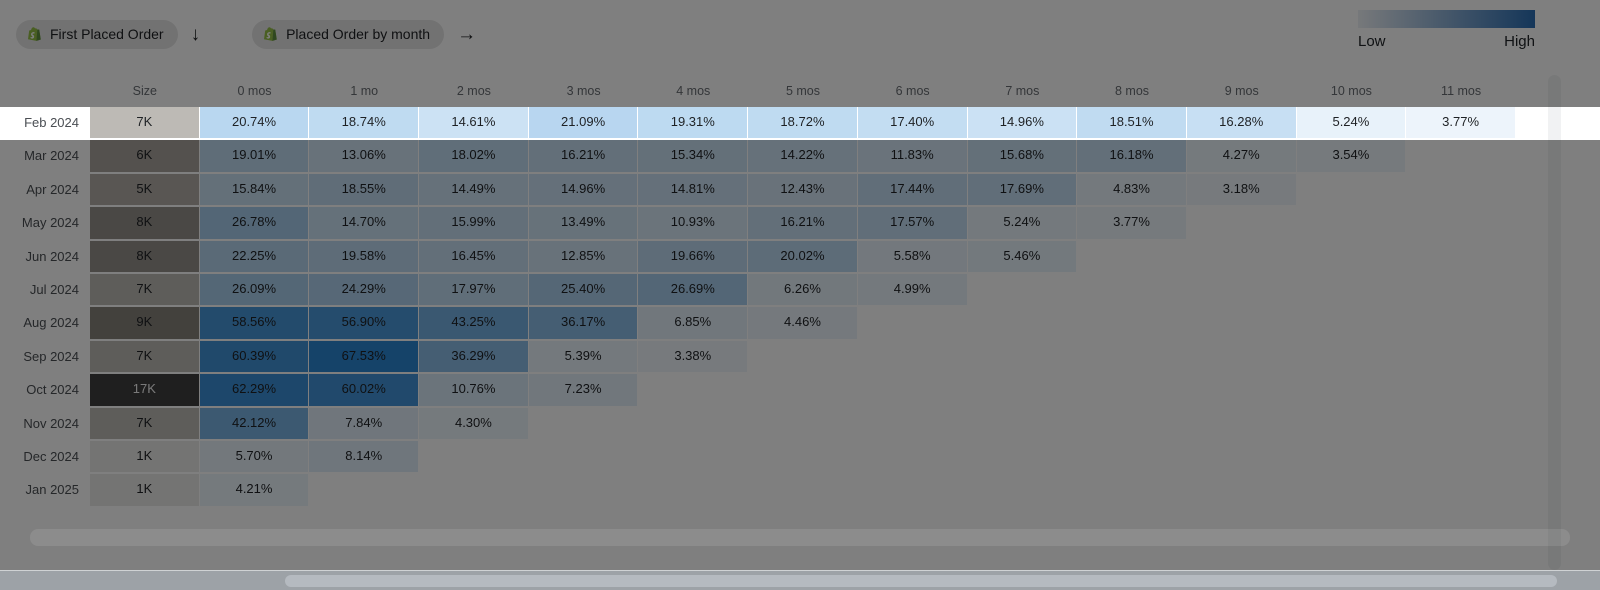 The image size is (1600, 590). What do you see at coordinates (364, 124) in the screenshot?
I see `cohort-cell: 18.74%` at bounding box center [364, 124].